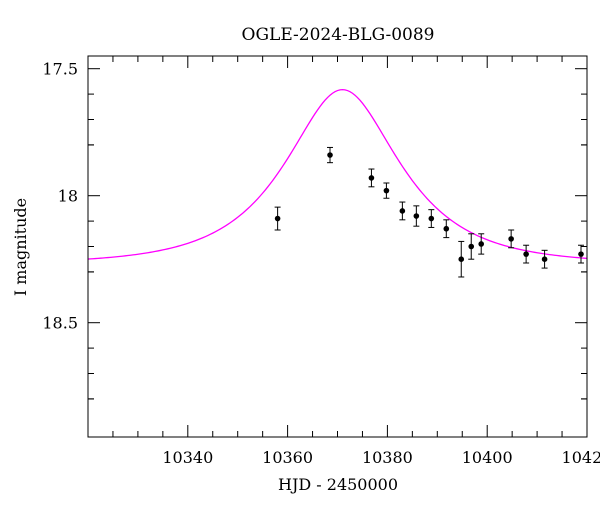  What do you see at coordinates (60, 323) in the screenshot?
I see `y-tick-label: 18.5` at bounding box center [60, 323].